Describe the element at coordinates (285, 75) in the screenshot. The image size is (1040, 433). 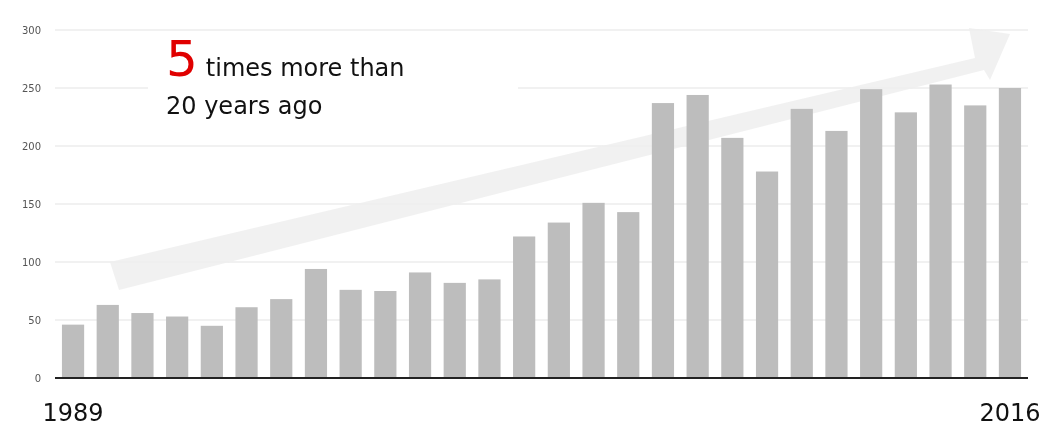
I see `annotation: 5 times more than 20 years ago` at that location.